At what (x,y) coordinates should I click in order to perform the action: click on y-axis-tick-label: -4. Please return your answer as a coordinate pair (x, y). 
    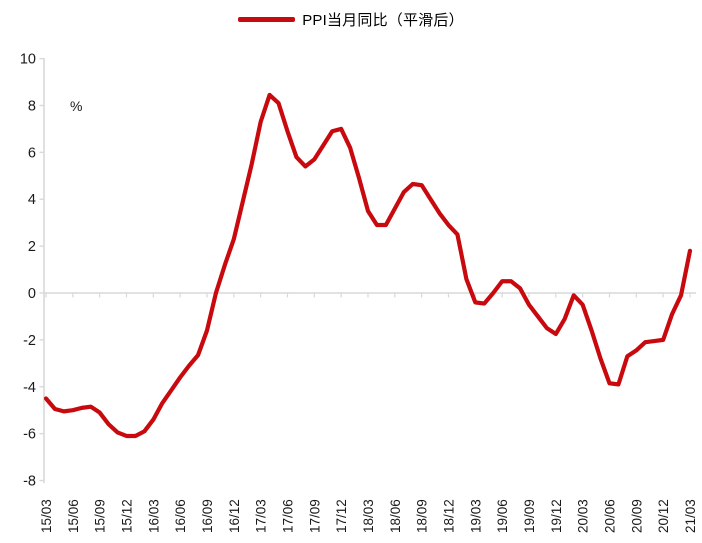
    Looking at the image, I should click on (29, 388).